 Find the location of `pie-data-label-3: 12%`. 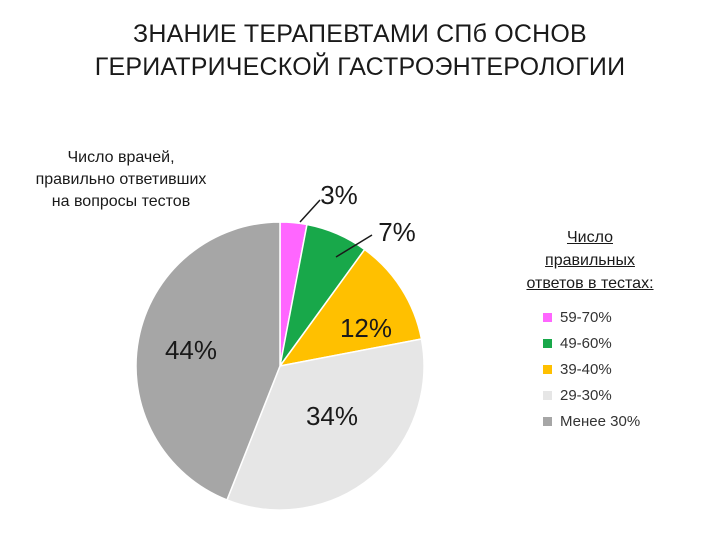

pie-data-label-3: 12% is located at coordinates (366, 328).